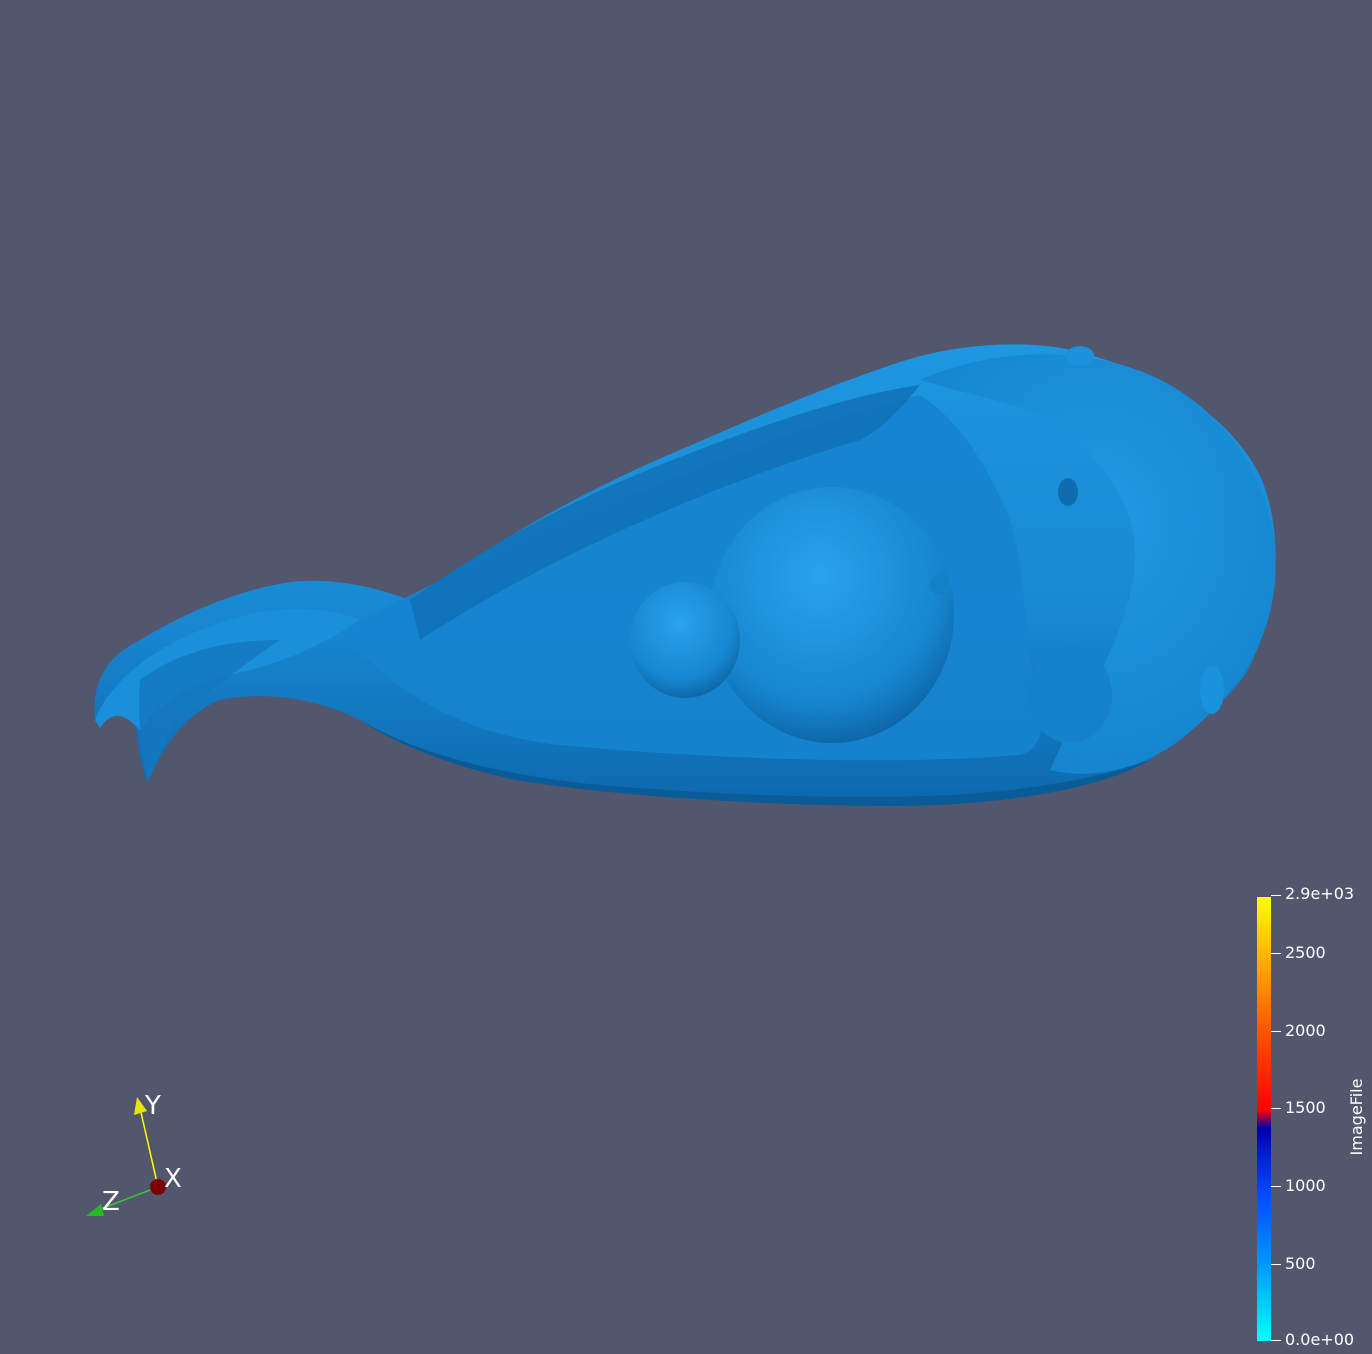  I want to click on tick-mark-2000, so click(1276, 1031).